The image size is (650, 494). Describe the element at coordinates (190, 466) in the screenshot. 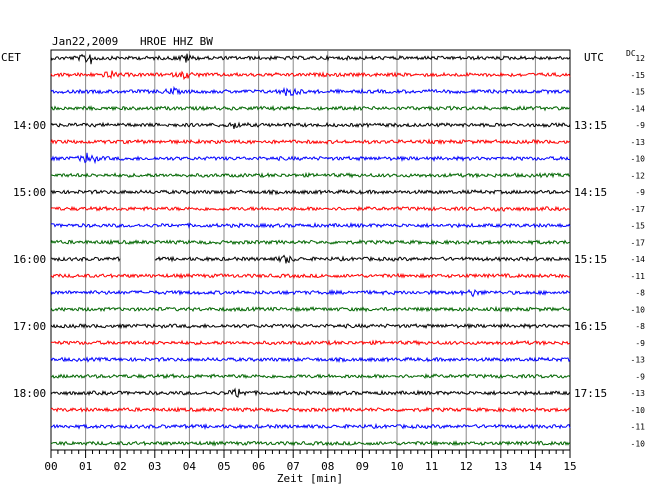

I see `x-tick-label: 04` at that location.